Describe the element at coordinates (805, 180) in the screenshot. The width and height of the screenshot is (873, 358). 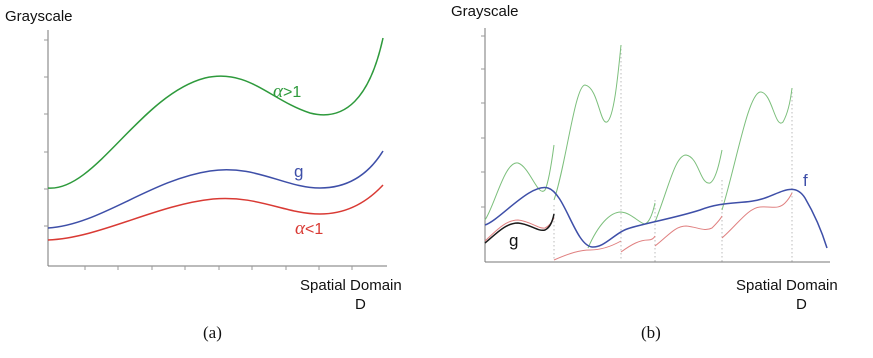
I see `panel-b-label-f: f` at that location.